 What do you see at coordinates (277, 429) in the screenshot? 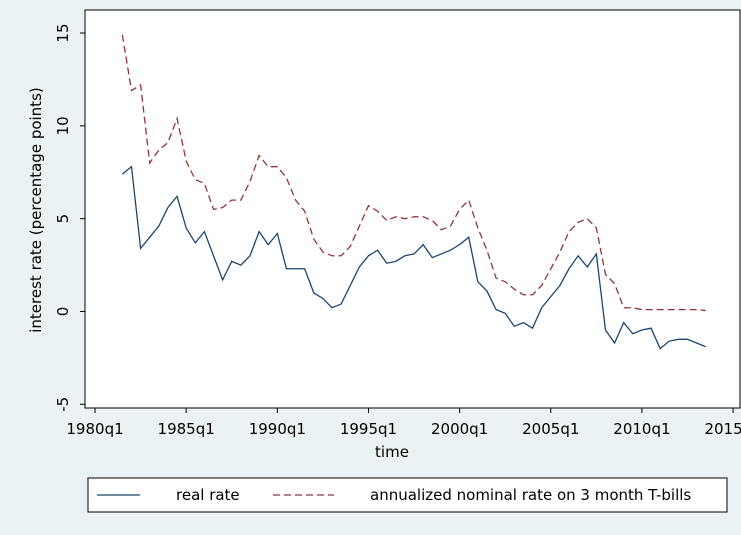
I see `x-tick-label: 1990q1` at bounding box center [277, 429].